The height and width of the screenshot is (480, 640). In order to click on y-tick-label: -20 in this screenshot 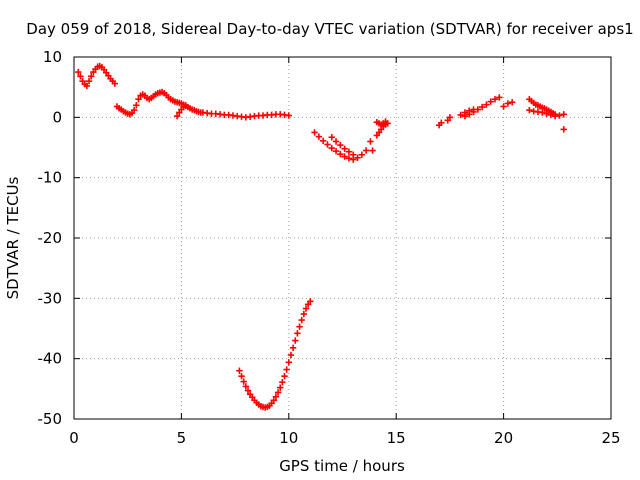, I will do `click(50, 238)`.